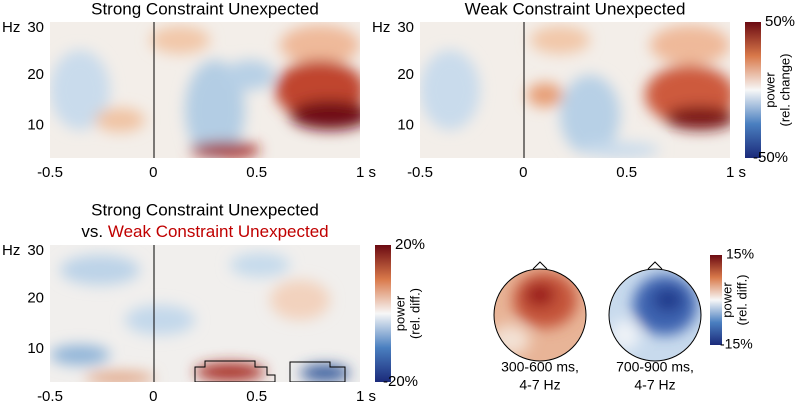 This screenshot has height=402, width=800. Describe the element at coordinates (740, 254) in the screenshot. I see `colorbar-max: 15%` at that location.